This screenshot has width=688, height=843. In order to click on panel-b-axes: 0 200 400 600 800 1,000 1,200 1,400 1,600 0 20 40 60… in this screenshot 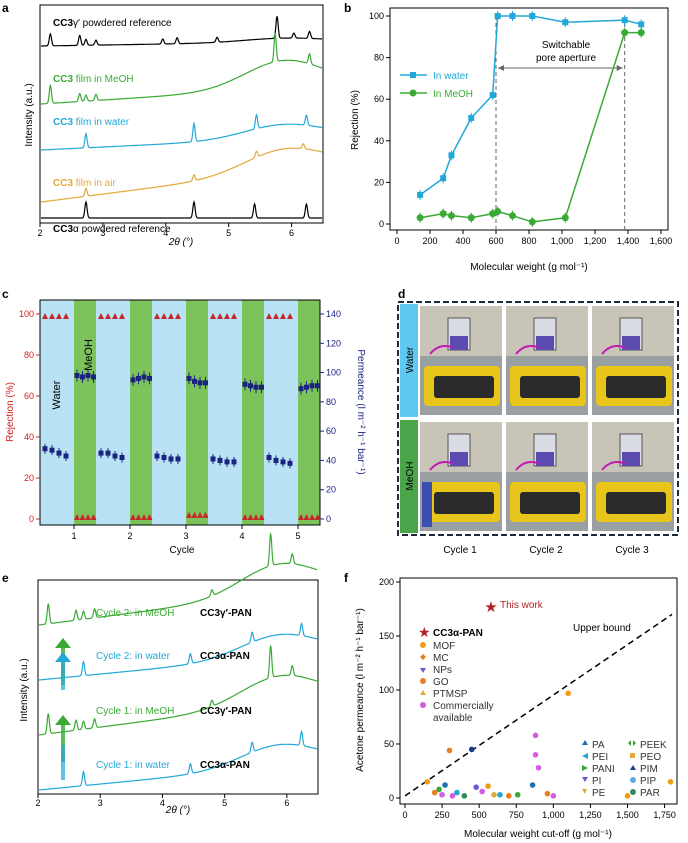, I will do `click(520, 128)`.